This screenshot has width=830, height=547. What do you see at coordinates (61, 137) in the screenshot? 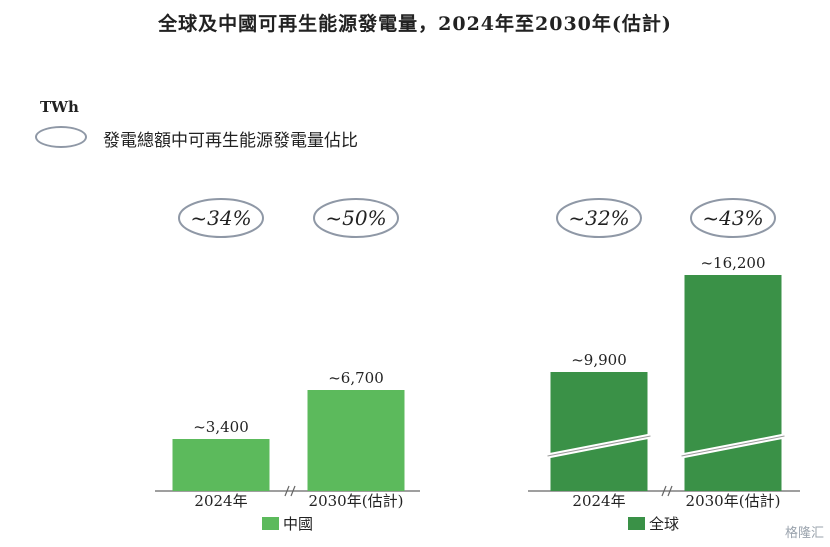
I see `share-ellipse-icon` at bounding box center [61, 137].